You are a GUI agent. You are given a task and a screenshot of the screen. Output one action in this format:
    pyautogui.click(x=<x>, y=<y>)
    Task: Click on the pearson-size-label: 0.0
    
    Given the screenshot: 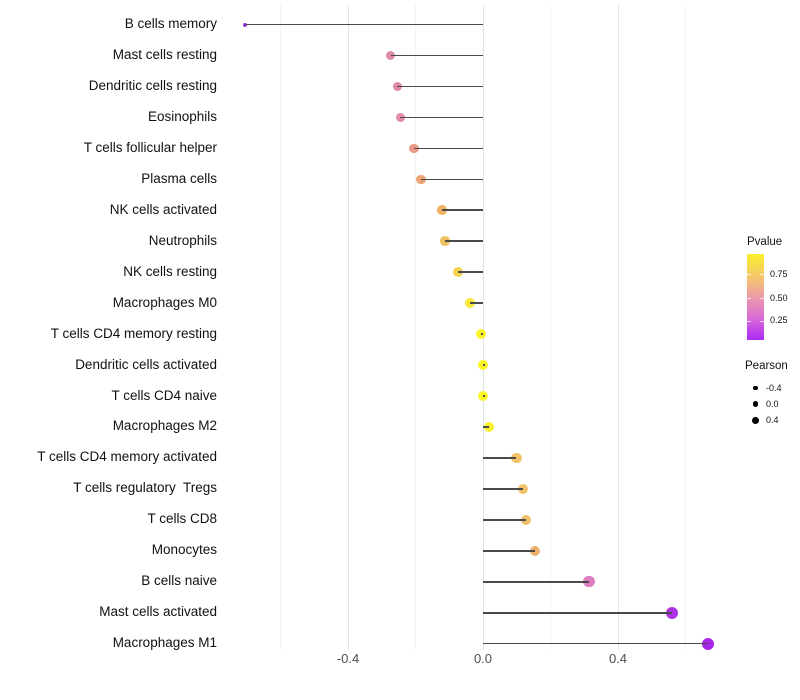 What is the action you would take?
    pyautogui.click(x=772, y=403)
    